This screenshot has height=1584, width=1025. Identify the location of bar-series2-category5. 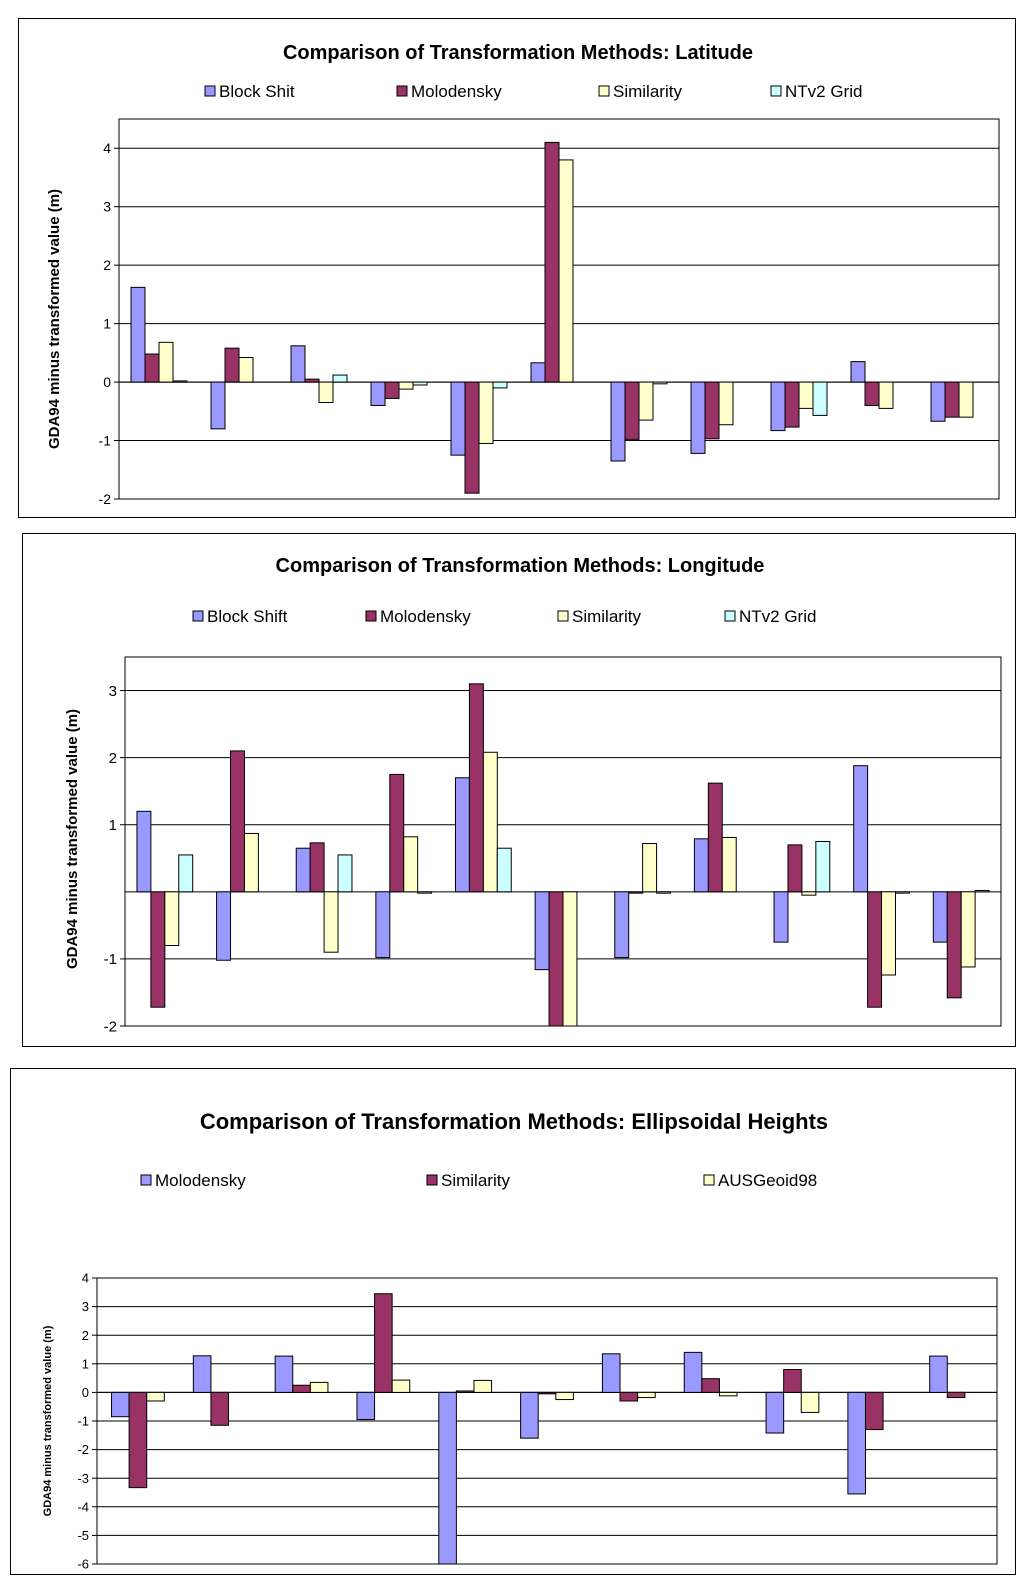
(472, 437).